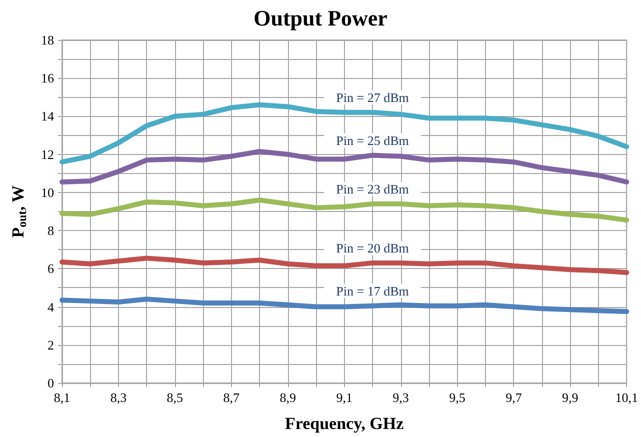 The width and height of the screenshot is (641, 437). Describe the element at coordinates (47, 154) in the screenshot. I see `y-tick-label: 12` at that location.